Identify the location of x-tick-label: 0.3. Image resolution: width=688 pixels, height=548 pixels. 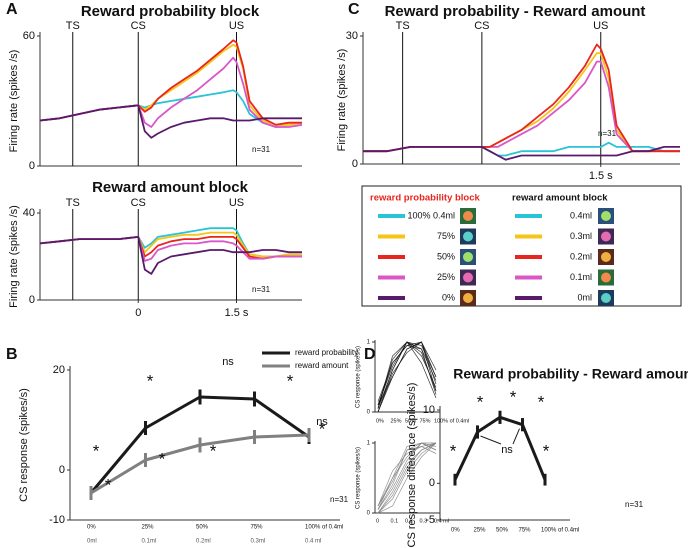
(424, 521).